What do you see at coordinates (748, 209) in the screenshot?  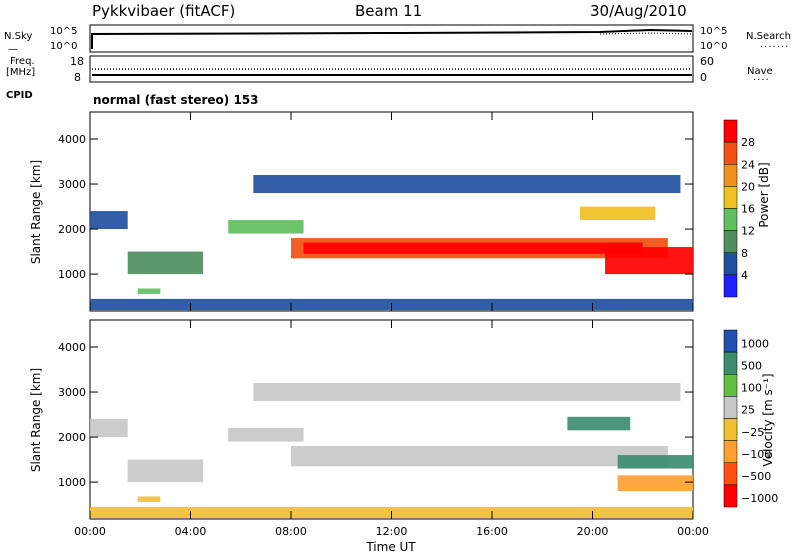 I see `power-colorbar-tick-3: 16` at bounding box center [748, 209].